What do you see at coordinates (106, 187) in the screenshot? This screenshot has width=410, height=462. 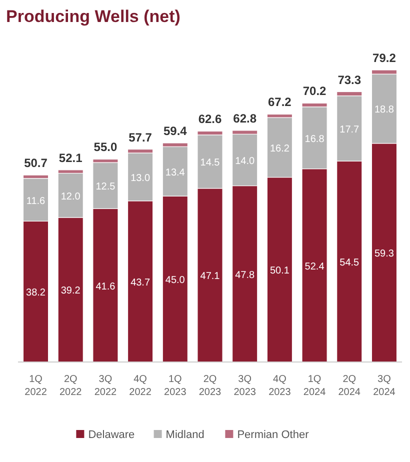 I see `data-label: 12.5` at bounding box center [106, 187].